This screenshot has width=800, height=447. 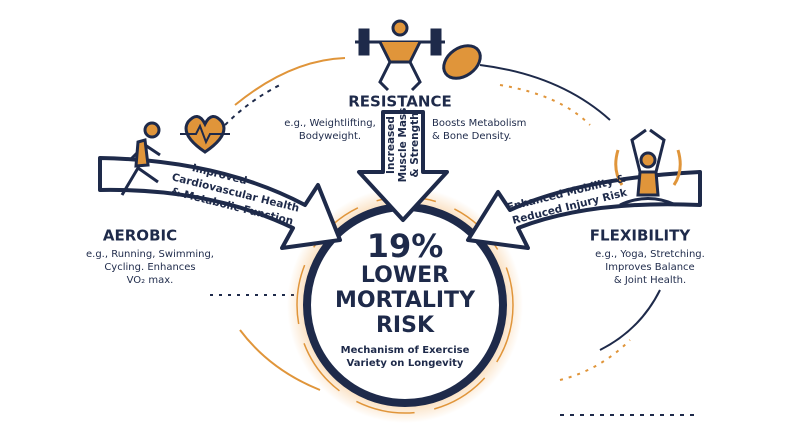 What do you see at coordinates (405, 300) in the screenshot?
I see `center-line: MORTALITY` at bounding box center [405, 300].